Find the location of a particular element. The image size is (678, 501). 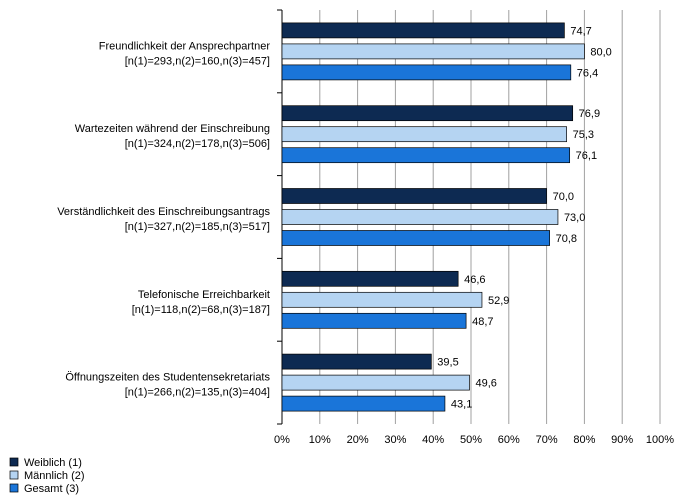

x-tick-label: 40% is located at coordinates (433, 440).